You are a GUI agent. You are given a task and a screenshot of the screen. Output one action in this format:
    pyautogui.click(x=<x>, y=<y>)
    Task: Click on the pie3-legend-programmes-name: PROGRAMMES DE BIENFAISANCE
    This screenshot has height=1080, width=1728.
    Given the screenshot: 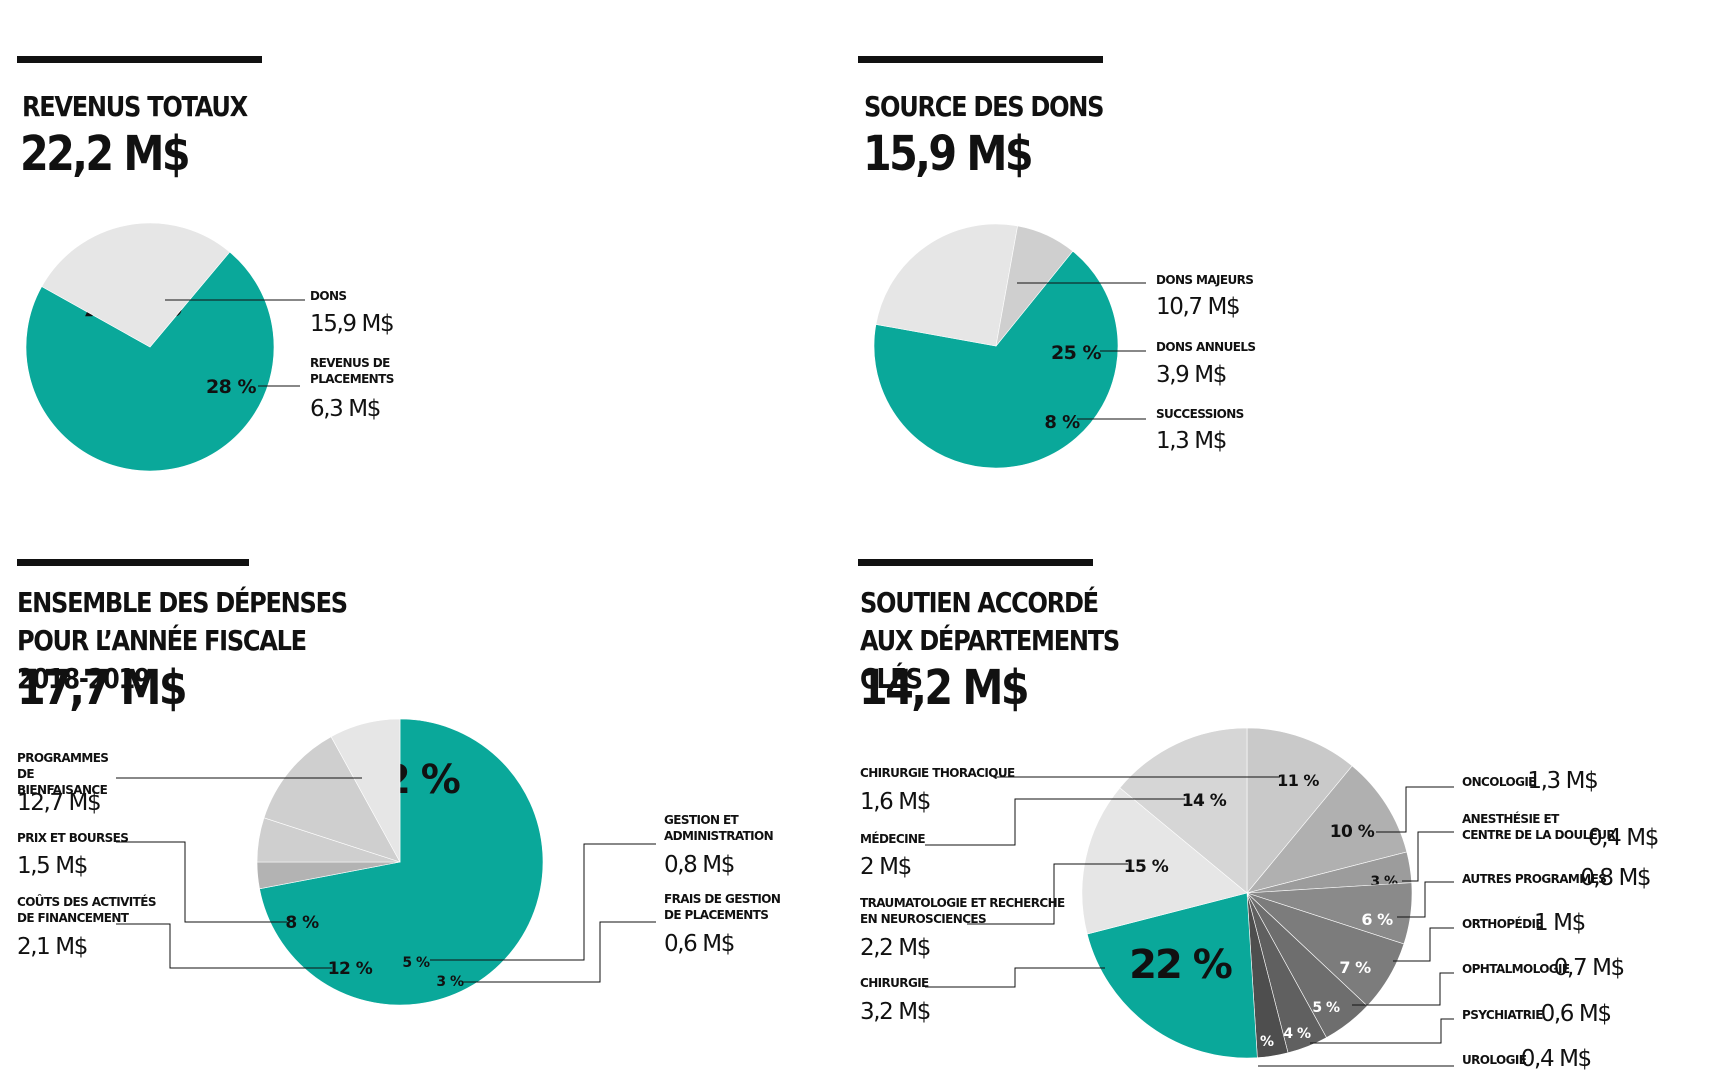 What is the action you would take?
    pyautogui.click(x=62, y=774)
    